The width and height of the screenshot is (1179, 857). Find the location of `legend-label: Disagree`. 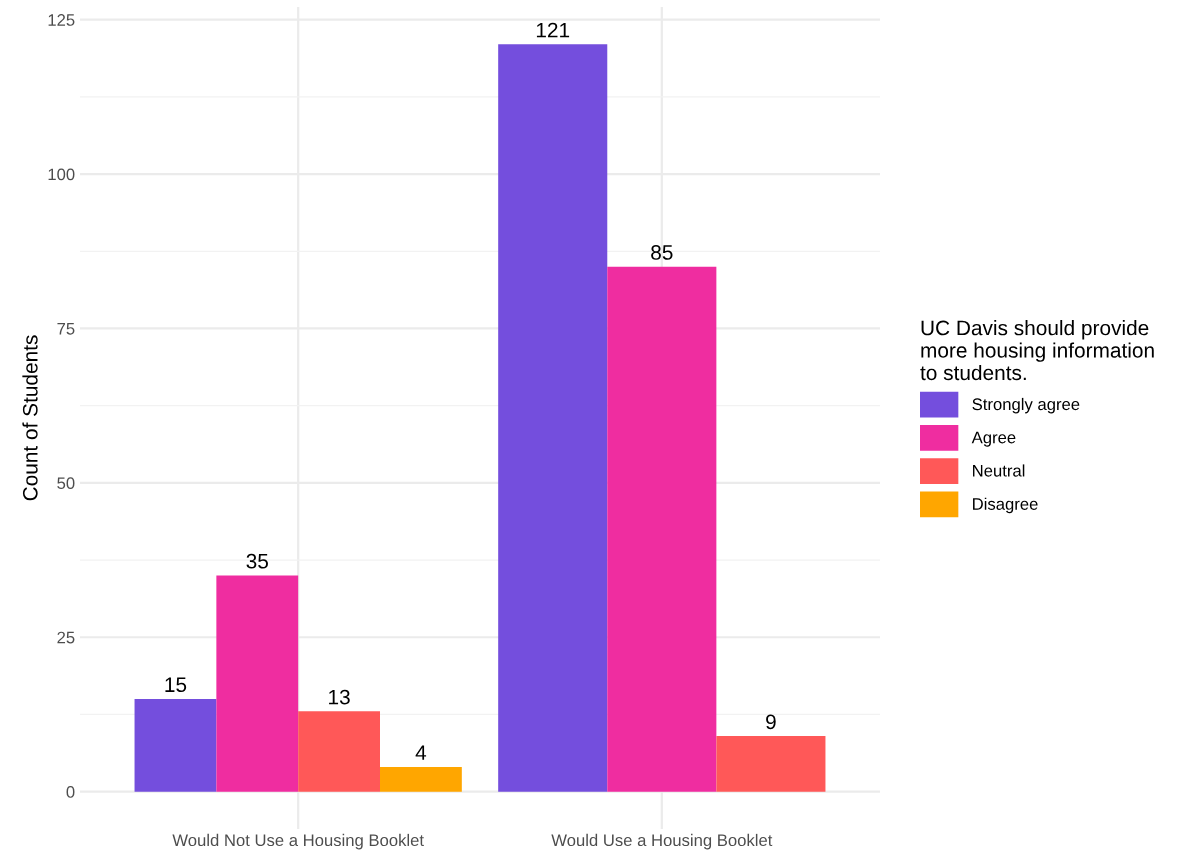

legend-label: Disagree is located at coordinates (1005, 505).